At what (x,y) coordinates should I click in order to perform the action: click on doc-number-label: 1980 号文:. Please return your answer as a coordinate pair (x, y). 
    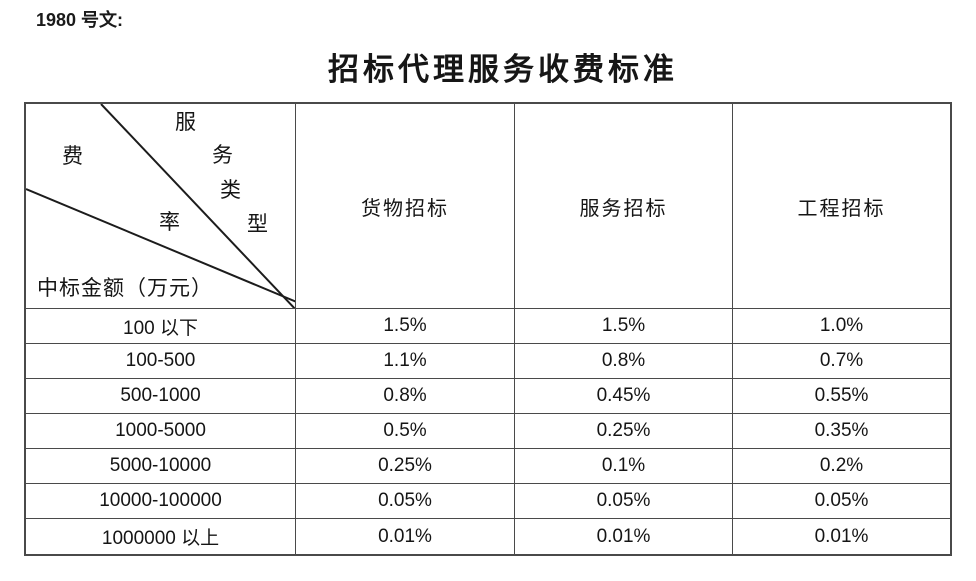
    Looking at the image, I should click on (80, 20).